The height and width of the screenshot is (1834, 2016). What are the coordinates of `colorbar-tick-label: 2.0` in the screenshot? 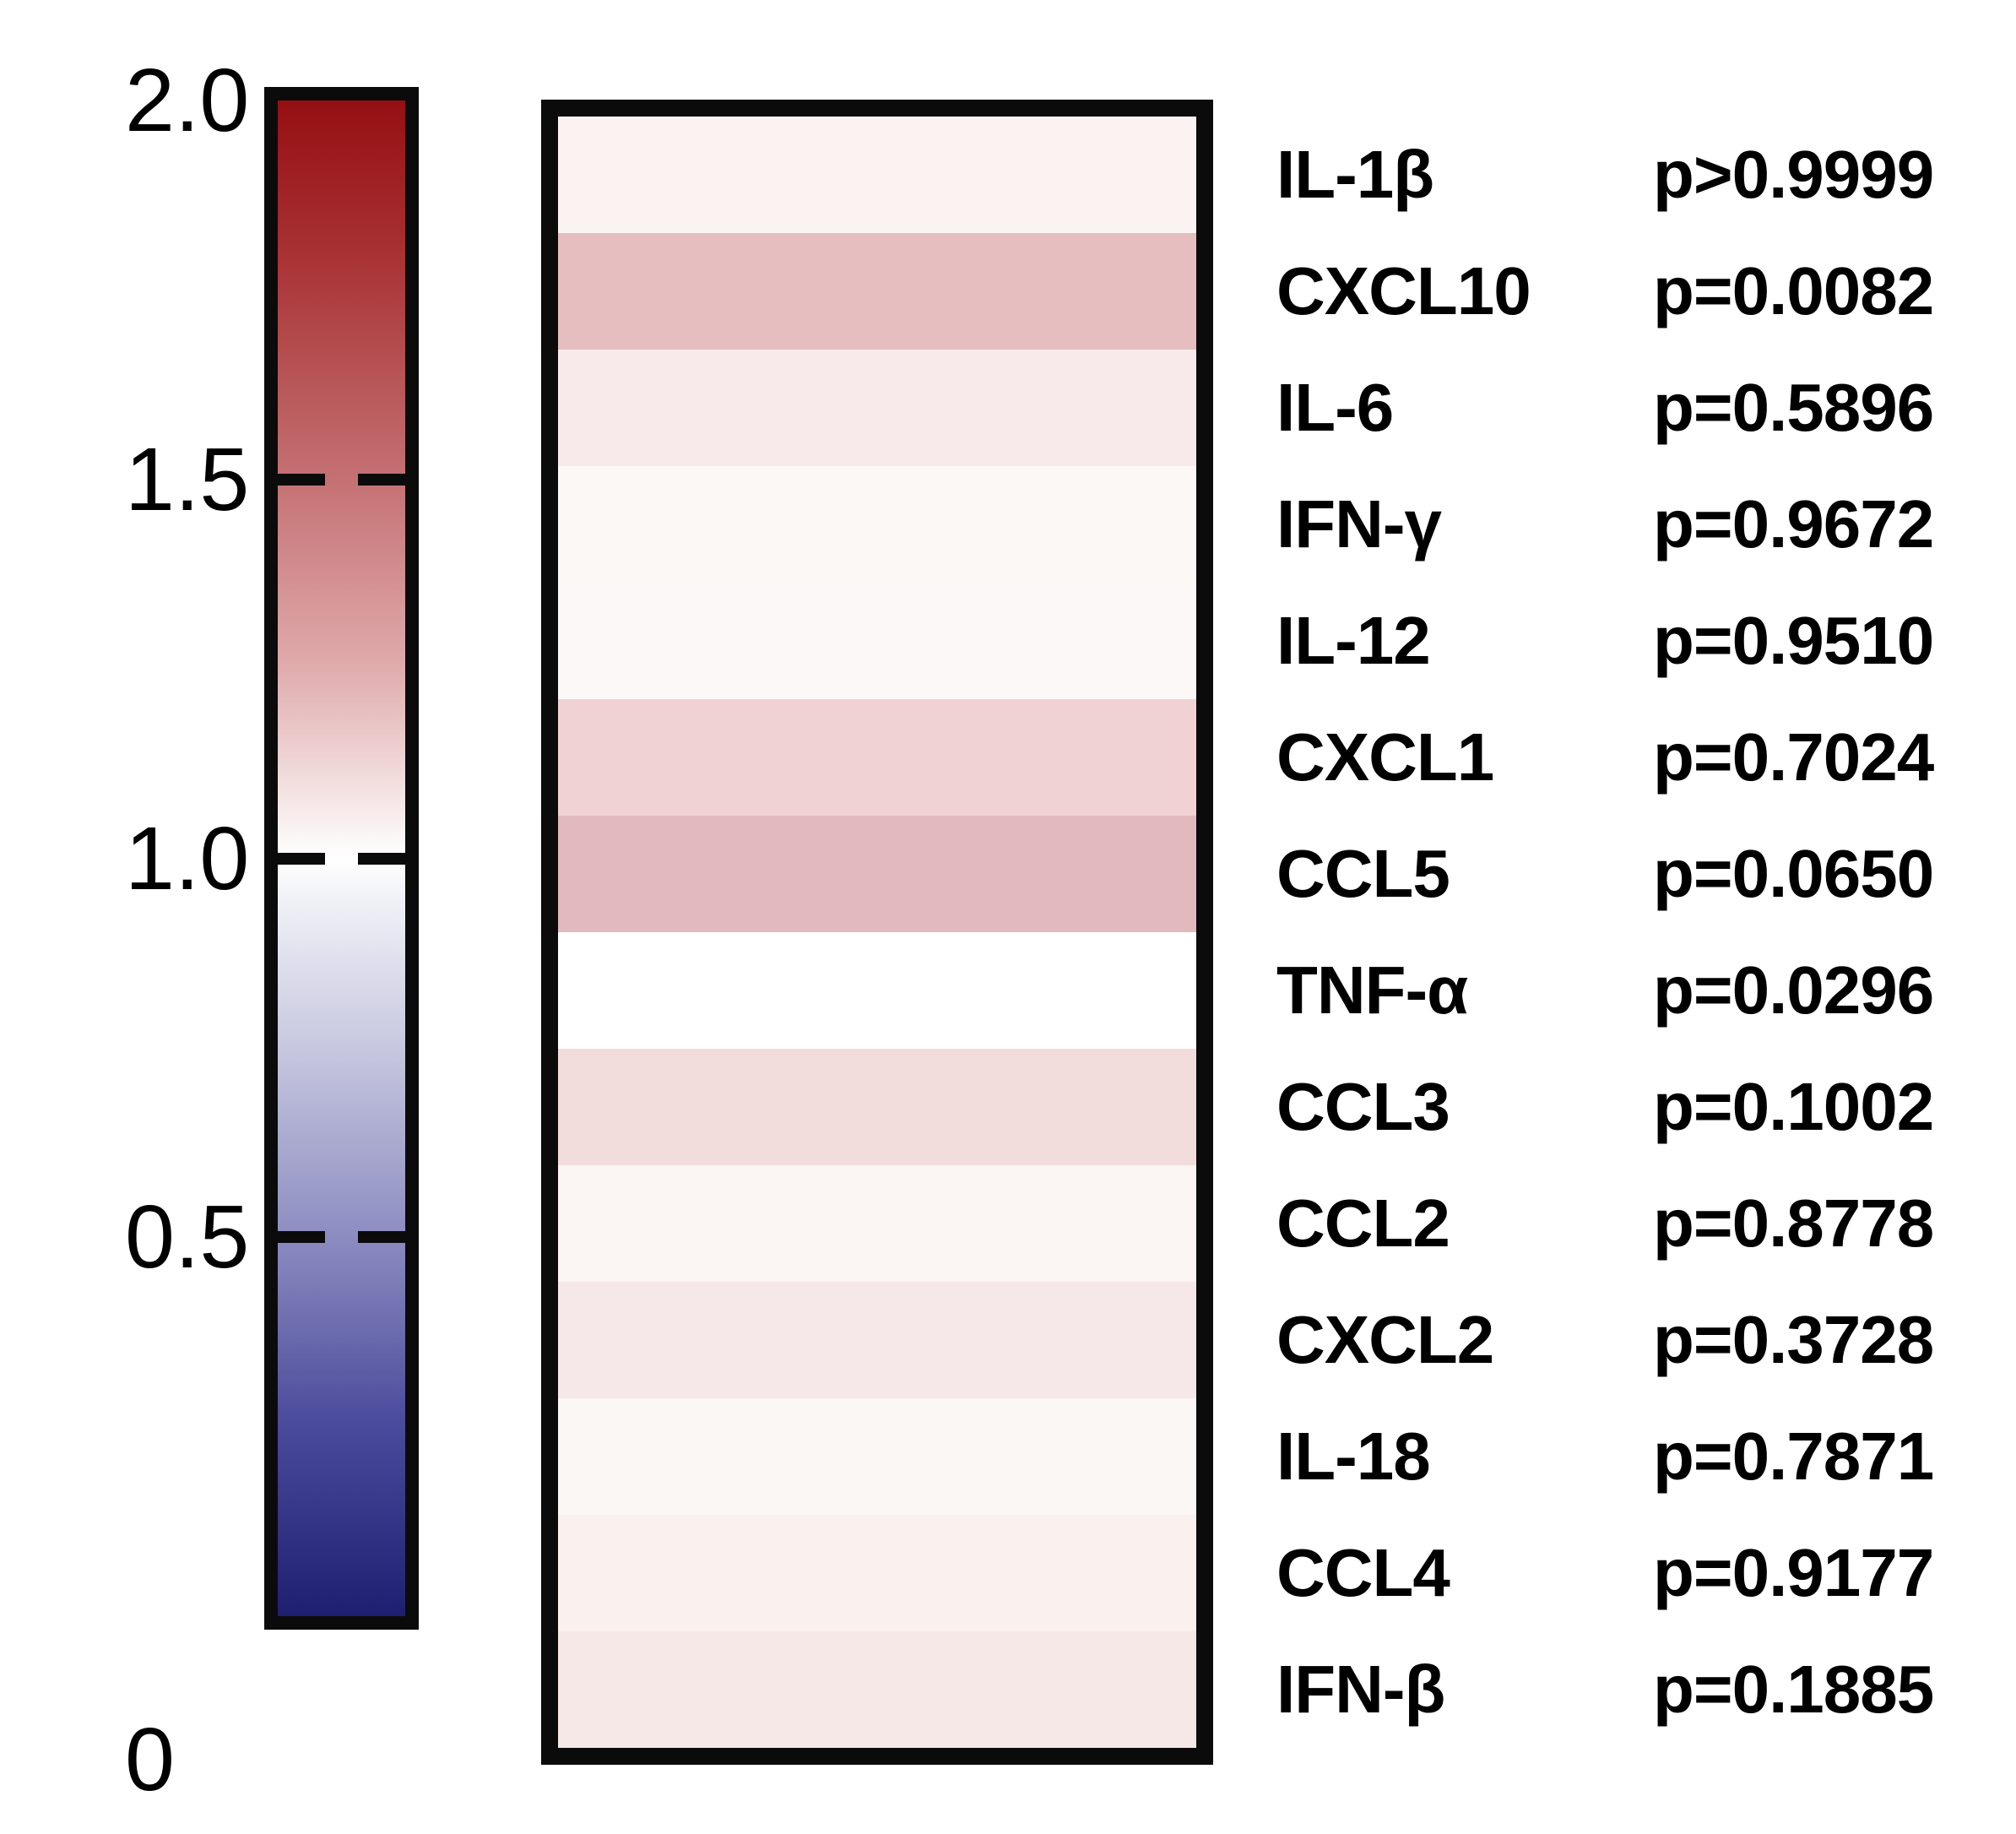 It's located at (187, 101).